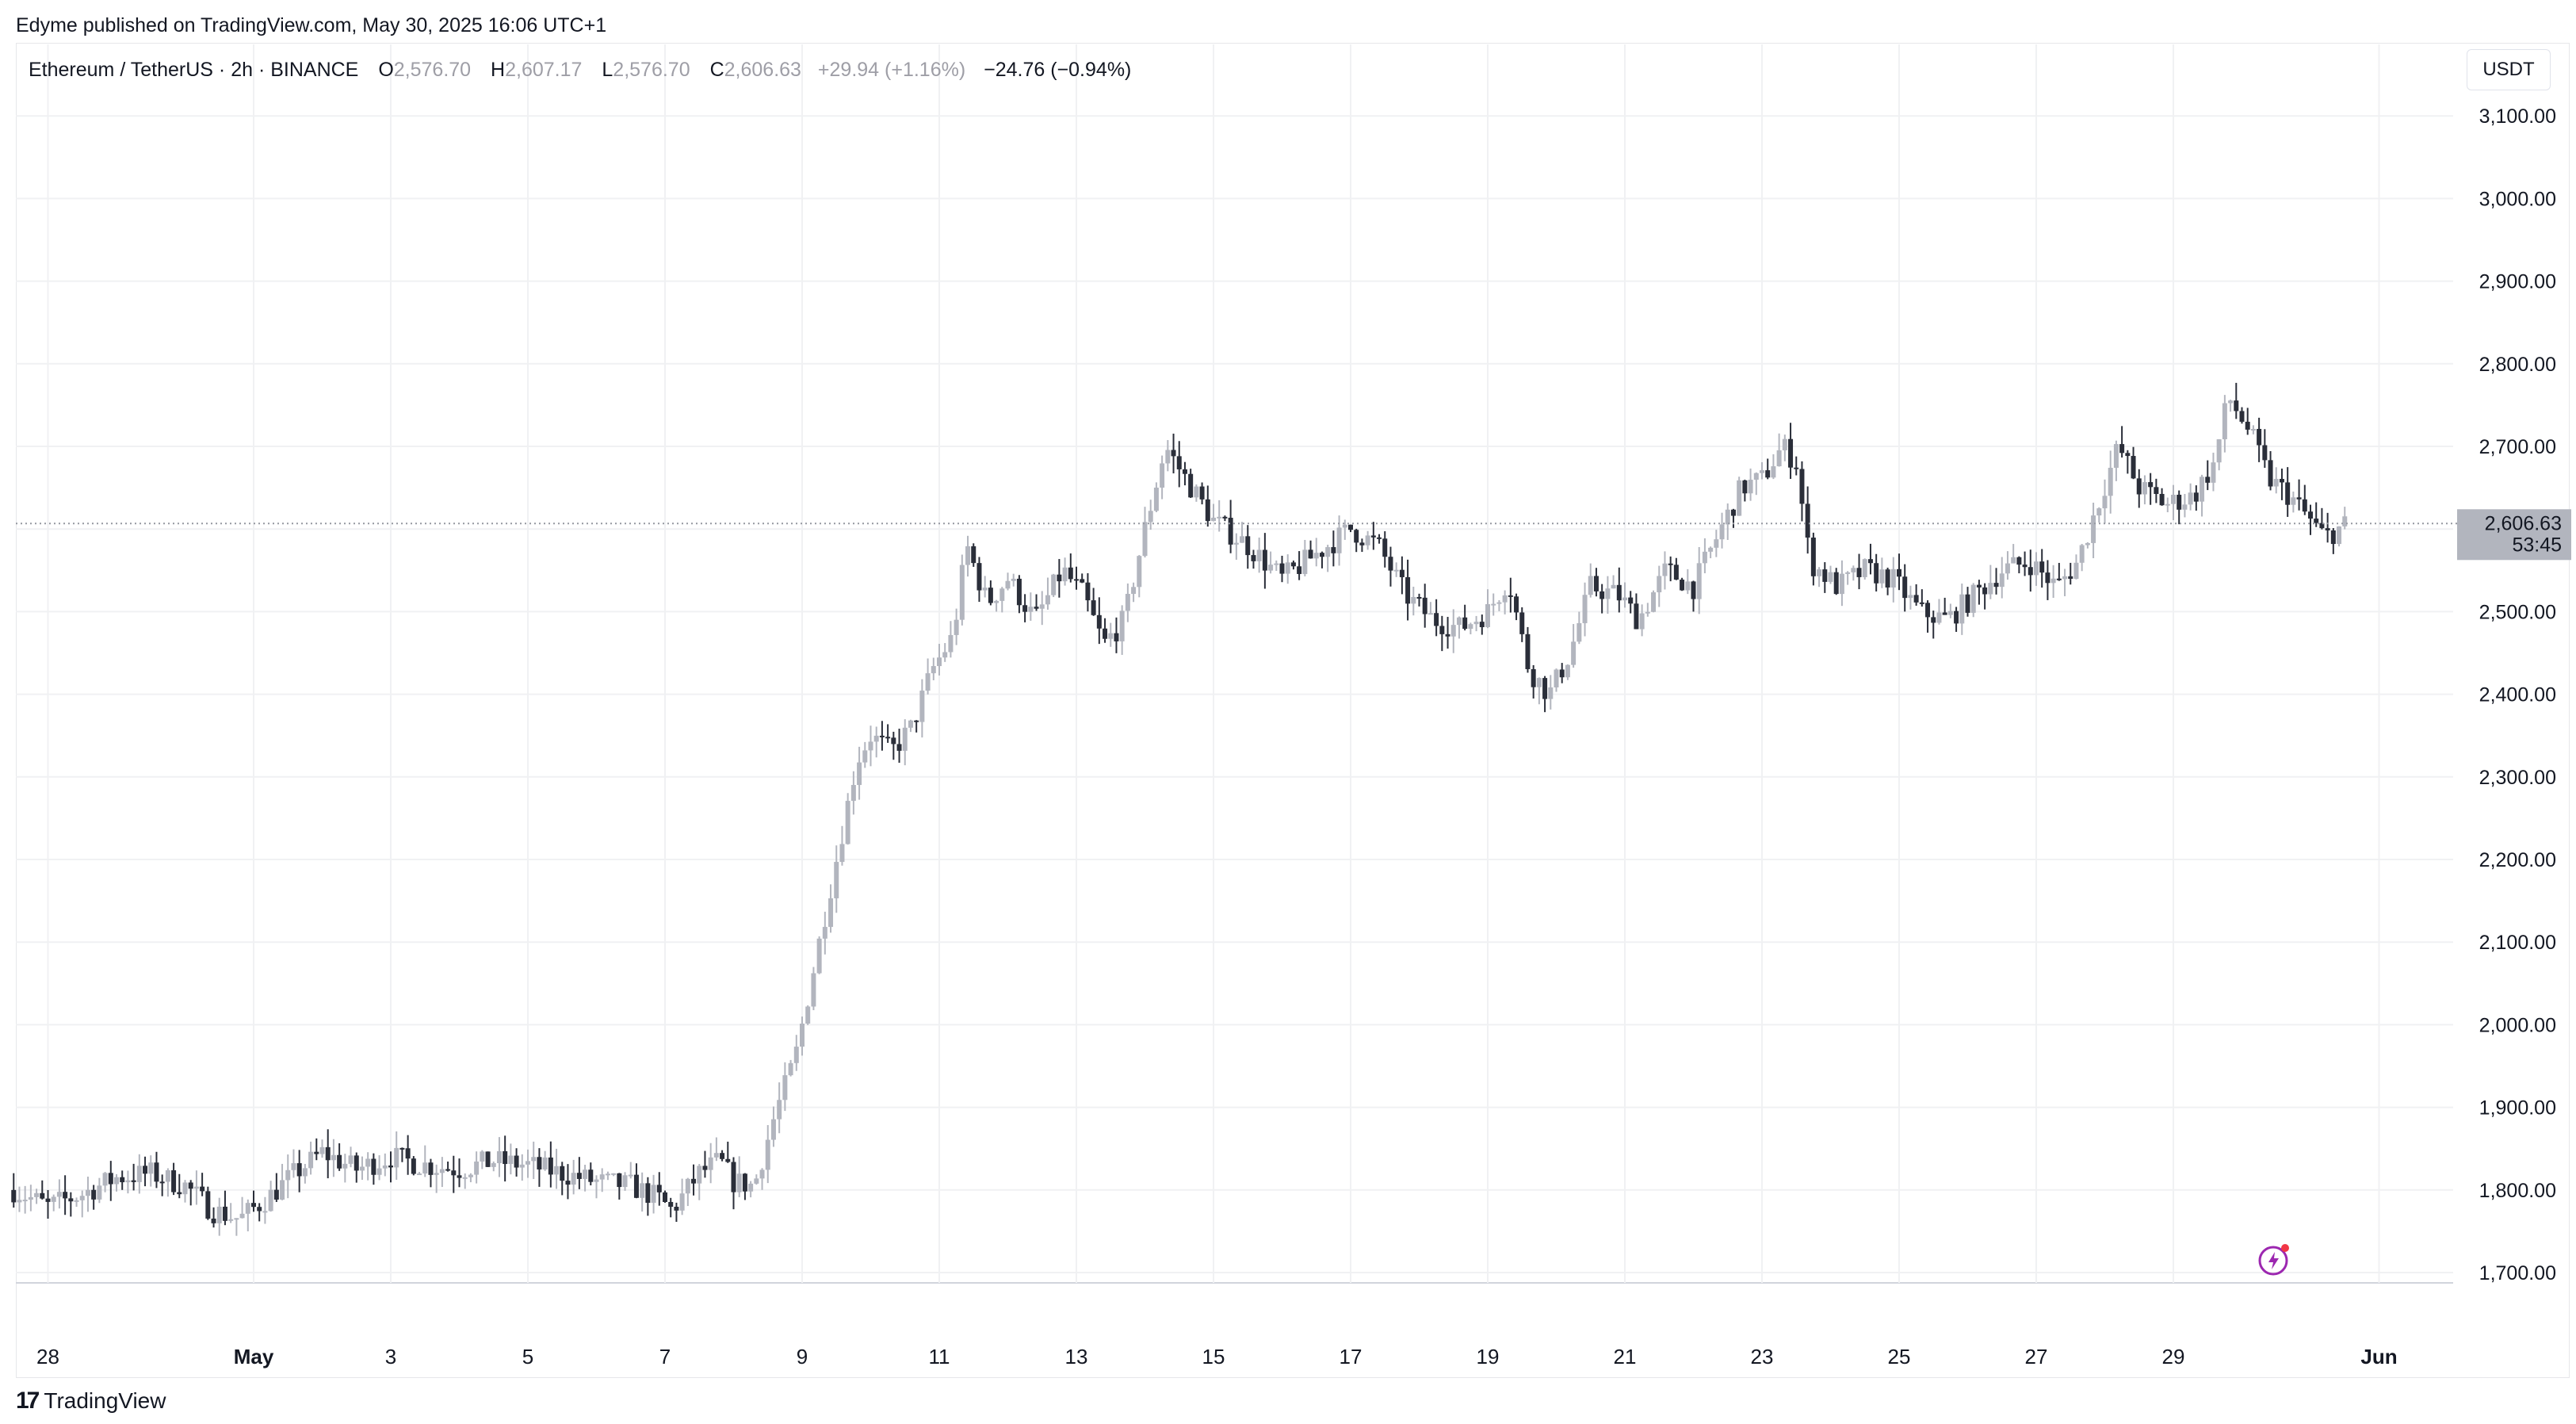 This screenshot has height=1424, width=2576. Describe the element at coordinates (2517, 778) in the screenshot. I see `price-tick-label: 2,300.00` at that location.